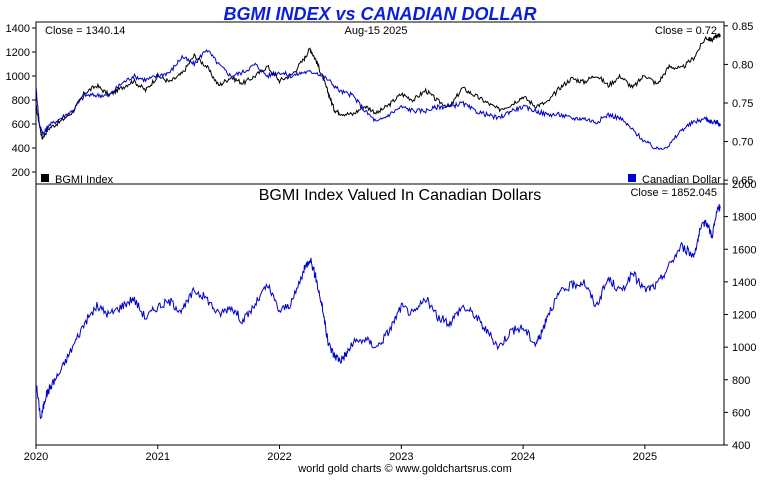  What do you see at coordinates (686, 31) in the screenshot?
I see `right-close-label: Close = 0.72` at bounding box center [686, 31].